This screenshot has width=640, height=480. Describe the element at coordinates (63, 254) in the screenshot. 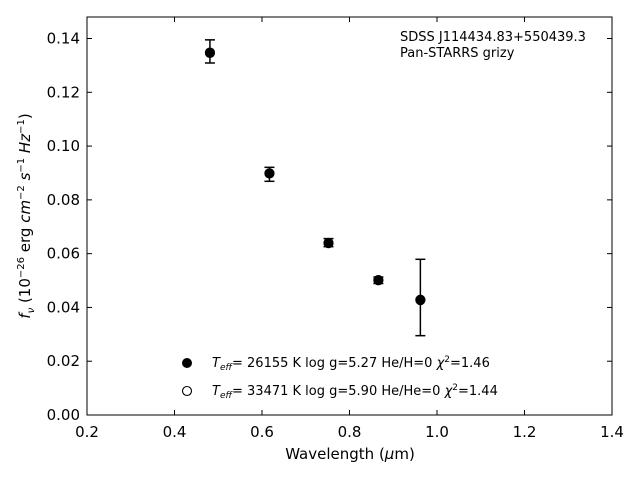

I see `y-tick-label: 0.06` at that location.